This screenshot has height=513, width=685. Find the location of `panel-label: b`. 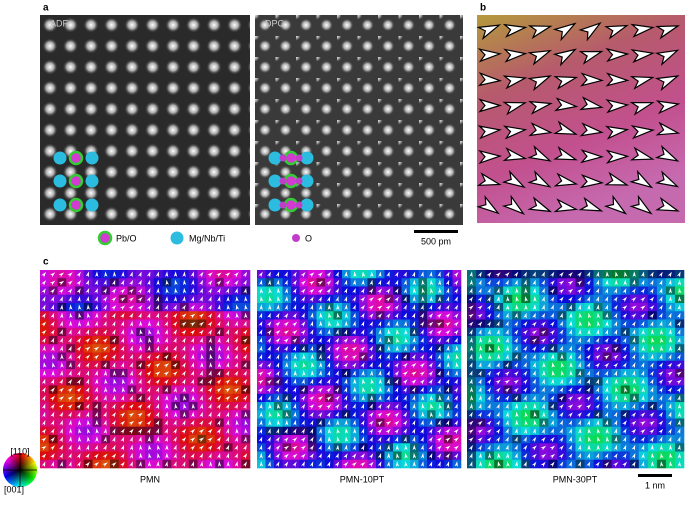

panel-label: b is located at coordinates (483, 8).